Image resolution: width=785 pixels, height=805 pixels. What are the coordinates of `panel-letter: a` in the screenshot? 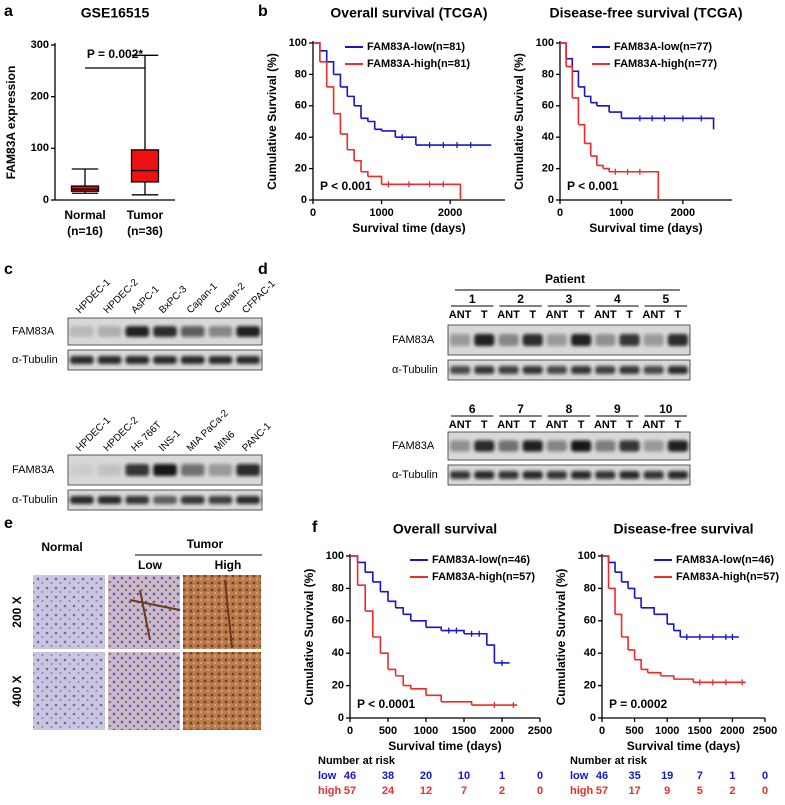 It's located at (8, 11).